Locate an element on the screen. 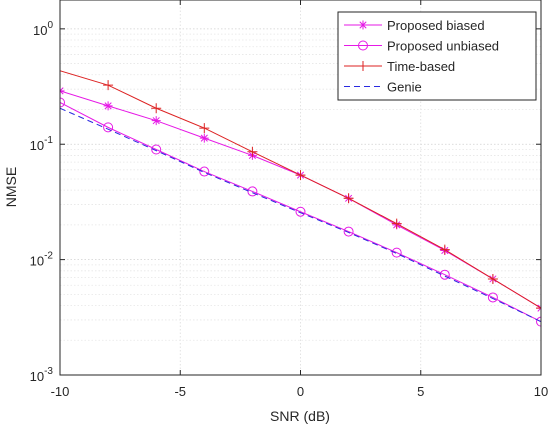  x-tick-label: 10 is located at coordinates (541, 391).